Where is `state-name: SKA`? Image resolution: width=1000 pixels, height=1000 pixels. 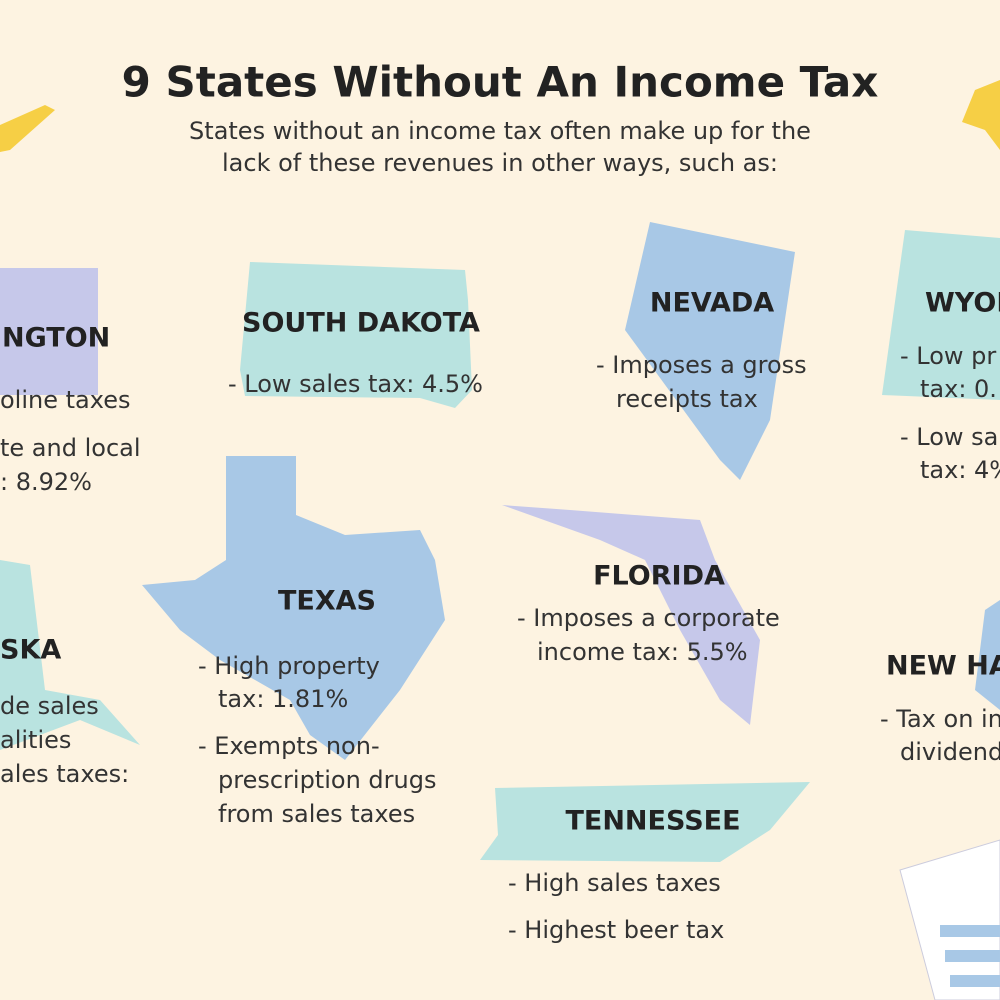
state-name: SKA is located at coordinates (31, 650).